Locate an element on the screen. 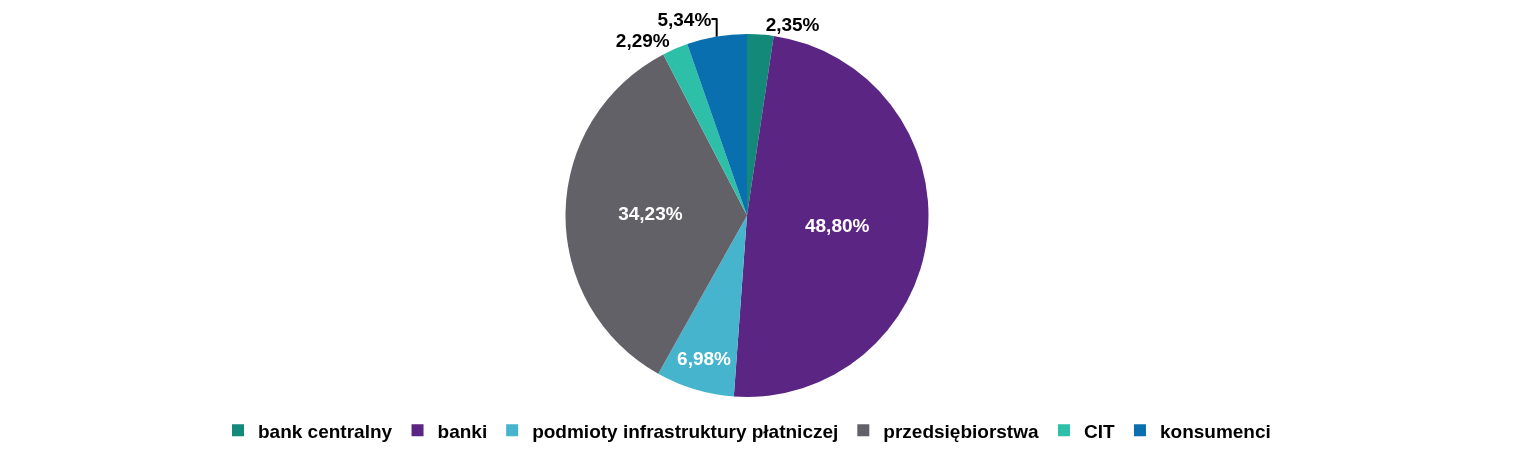 The image size is (1514, 459). data-label: 5,34% is located at coordinates (684, 19).